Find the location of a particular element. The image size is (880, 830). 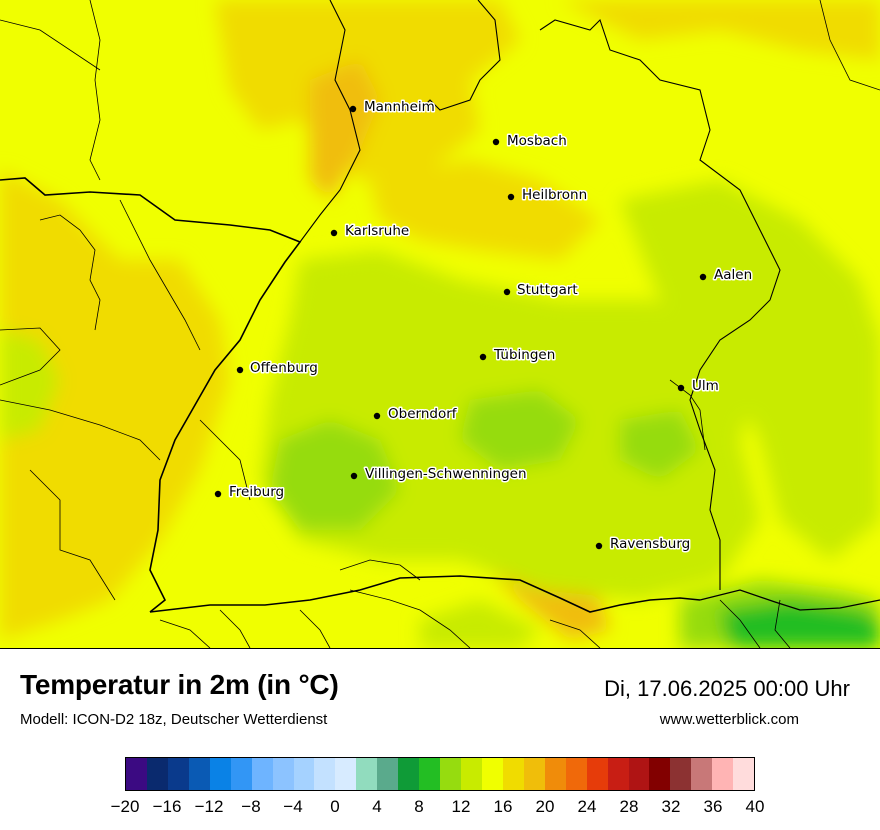

scale-tick-label: 4 is located at coordinates (377, 806).